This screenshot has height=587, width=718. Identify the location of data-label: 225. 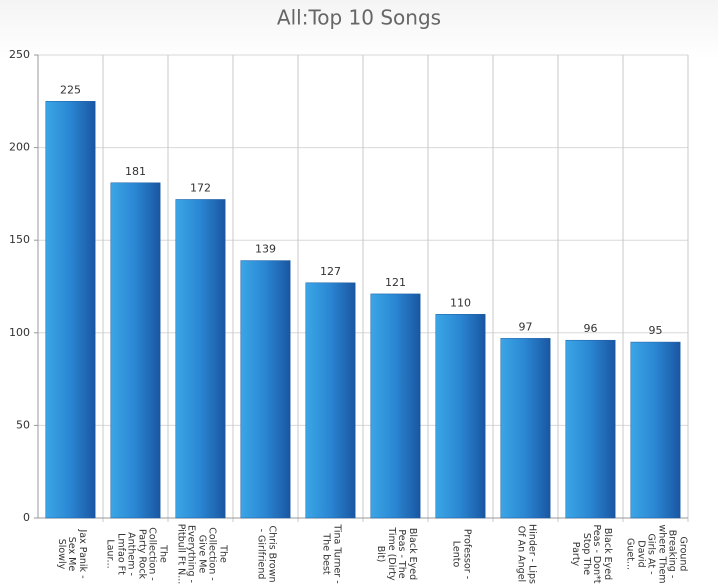
(70, 89).